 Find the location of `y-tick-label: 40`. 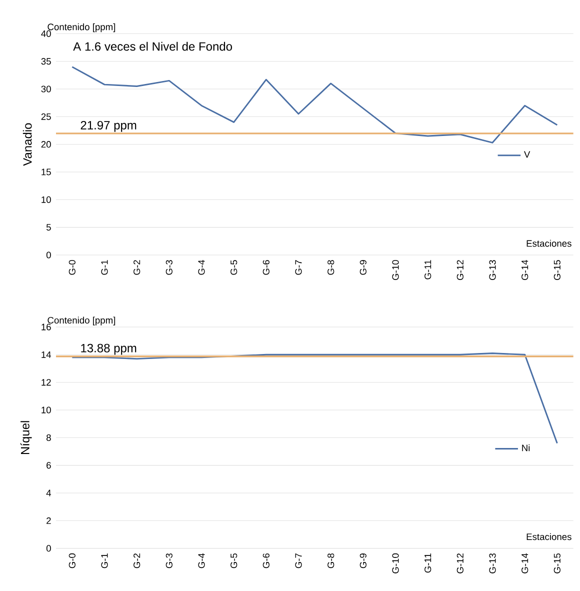

y-tick-label: 40 is located at coordinates (46, 33).